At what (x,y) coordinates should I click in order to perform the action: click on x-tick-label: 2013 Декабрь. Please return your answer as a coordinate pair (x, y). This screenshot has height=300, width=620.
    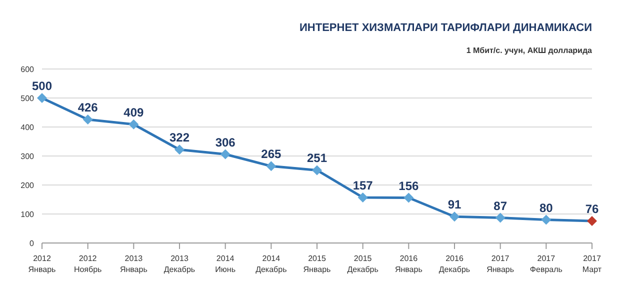
    Looking at the image, I should click on (180, 264).